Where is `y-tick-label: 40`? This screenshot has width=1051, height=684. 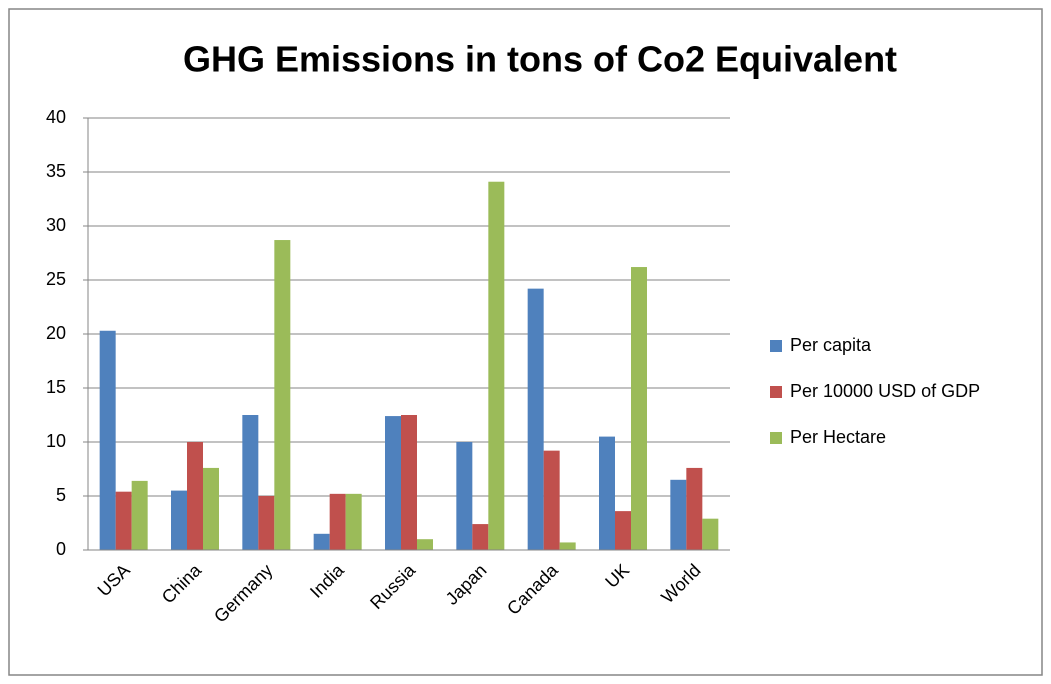 y-tick-label: 40 is located at coordinates (56, 117).